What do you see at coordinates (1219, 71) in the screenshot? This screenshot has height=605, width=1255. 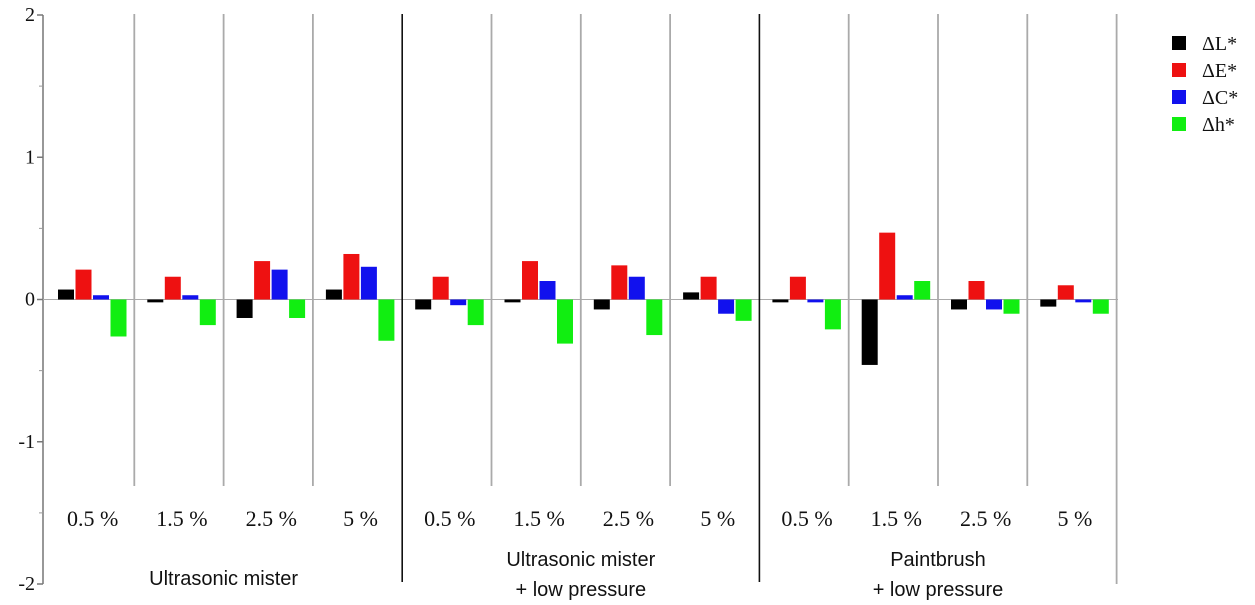 I see `legend-label: ΔE*` at bounding box center [1219, 71].